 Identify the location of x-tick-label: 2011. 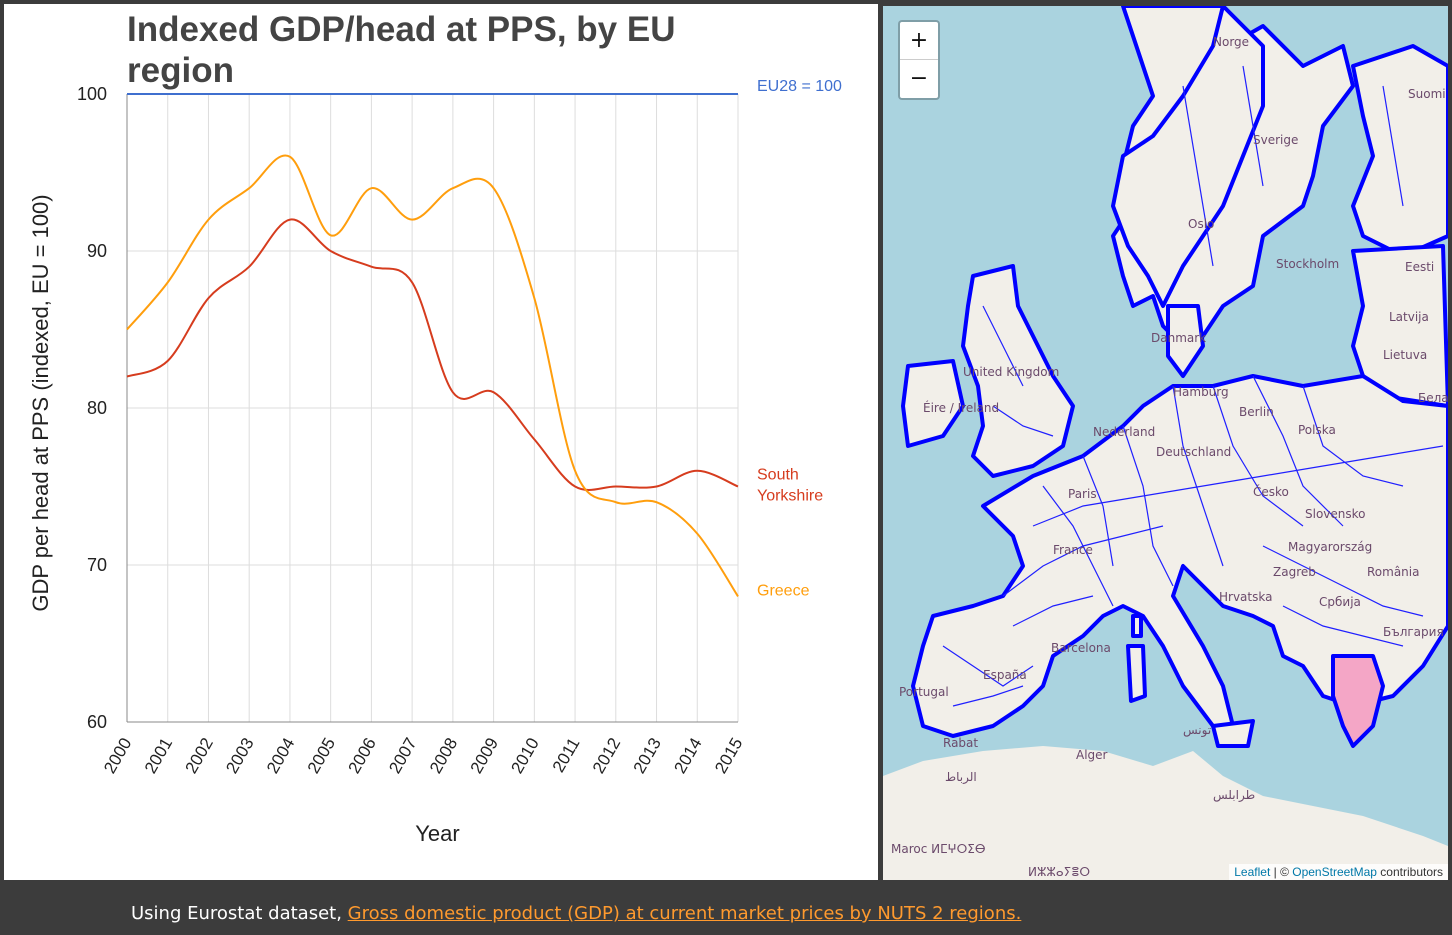
(566, 755).